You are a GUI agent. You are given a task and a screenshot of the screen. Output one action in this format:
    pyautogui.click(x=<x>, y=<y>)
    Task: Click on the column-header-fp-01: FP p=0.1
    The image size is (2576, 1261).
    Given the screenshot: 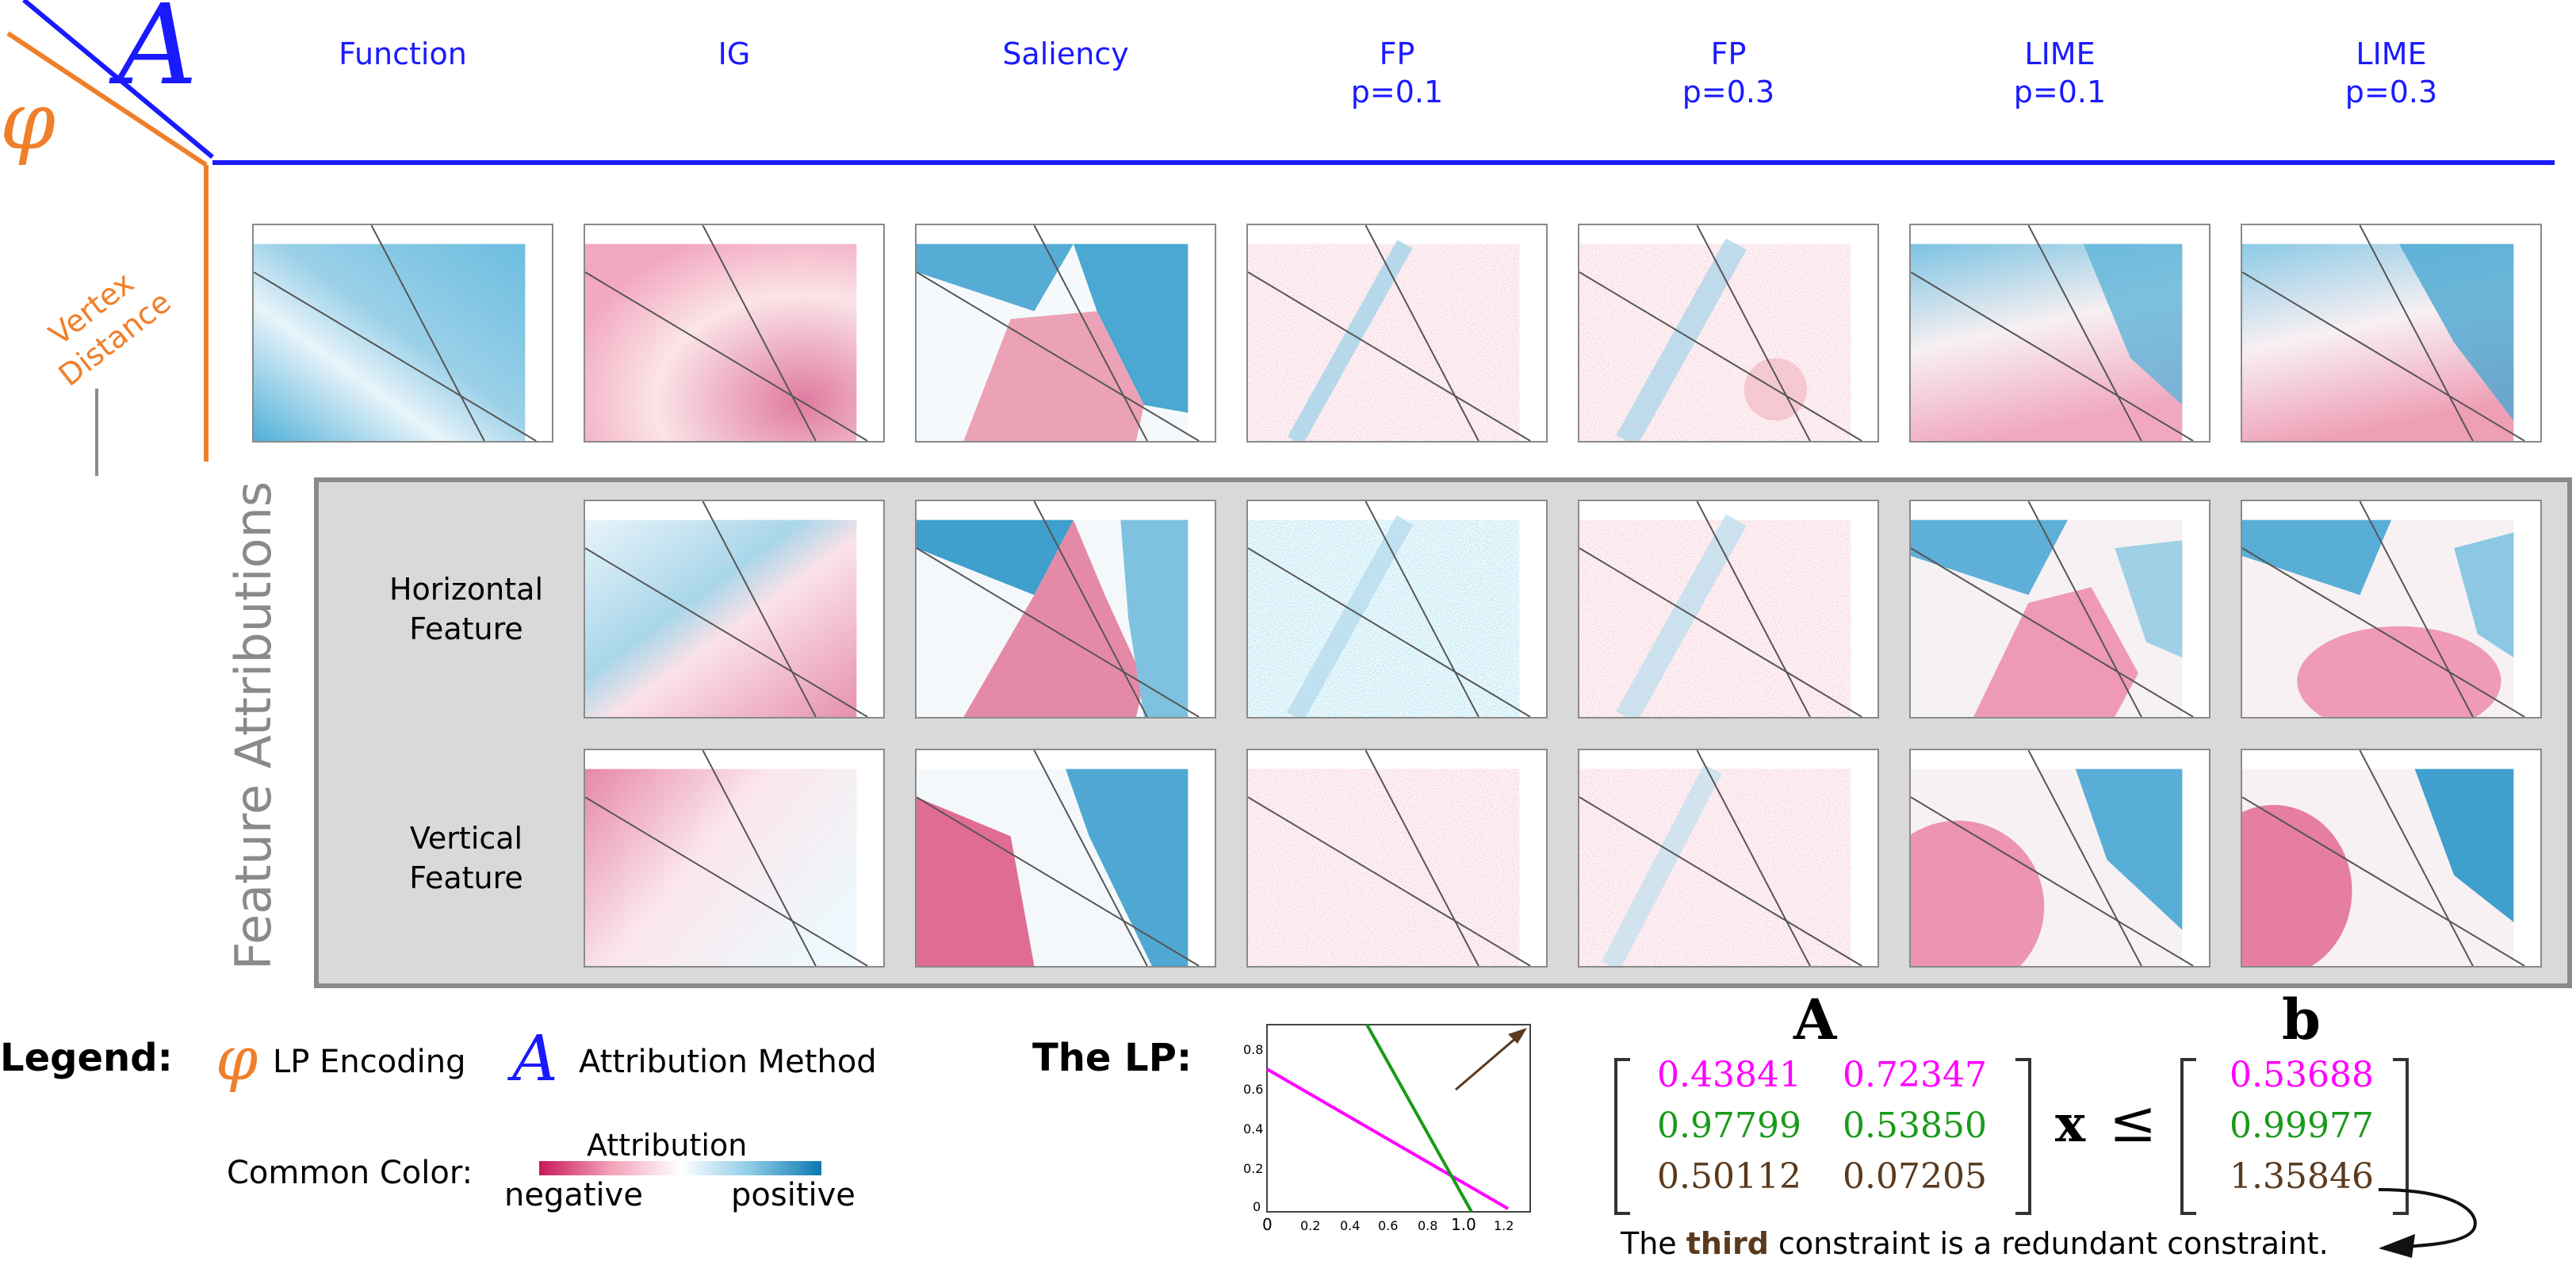 What is the action you would take?
    pyautogui.click(x=1397, y=72)
    